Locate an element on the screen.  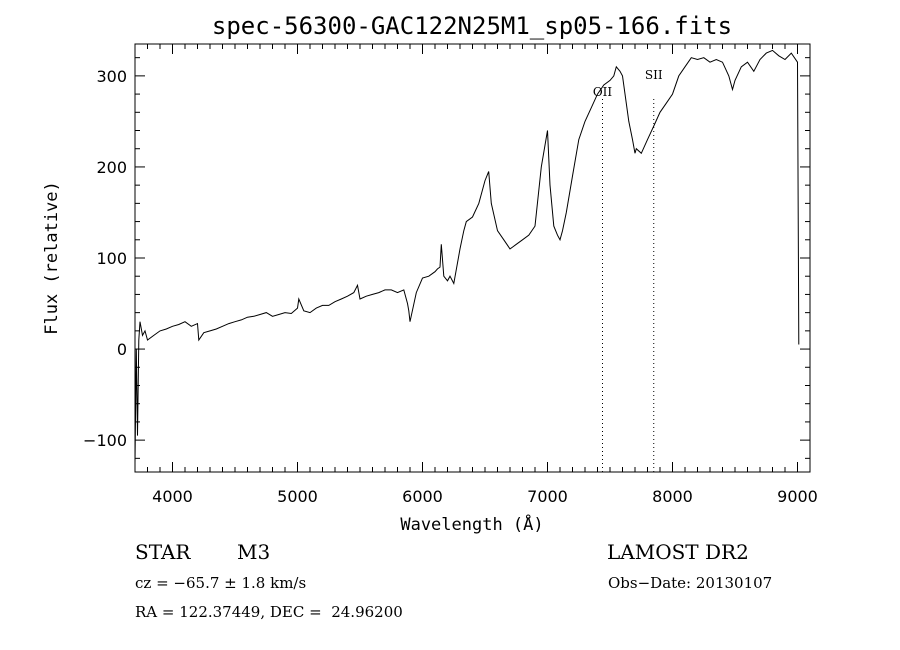
observation-date: Obs−Date: 20130107 is located at coordinates (690, 583).